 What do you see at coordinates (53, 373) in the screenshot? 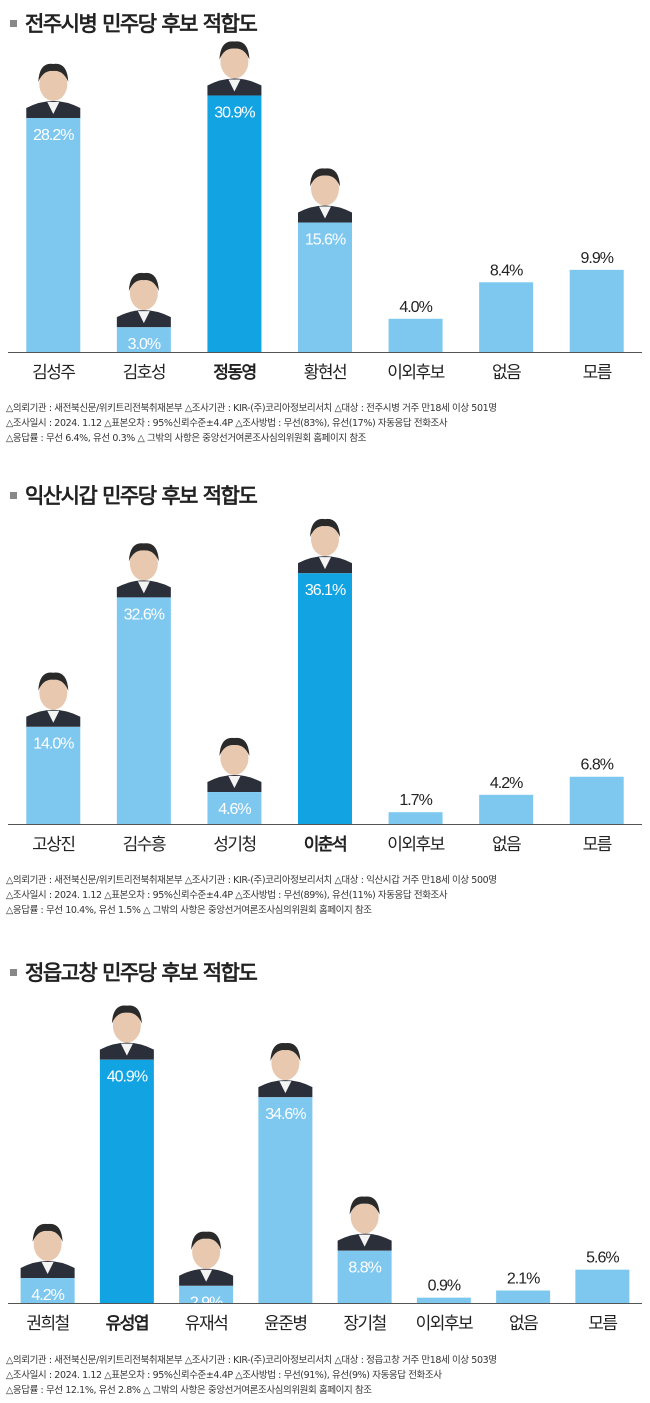
I see `category-label: 김성주` at bounding box center [53, 373].